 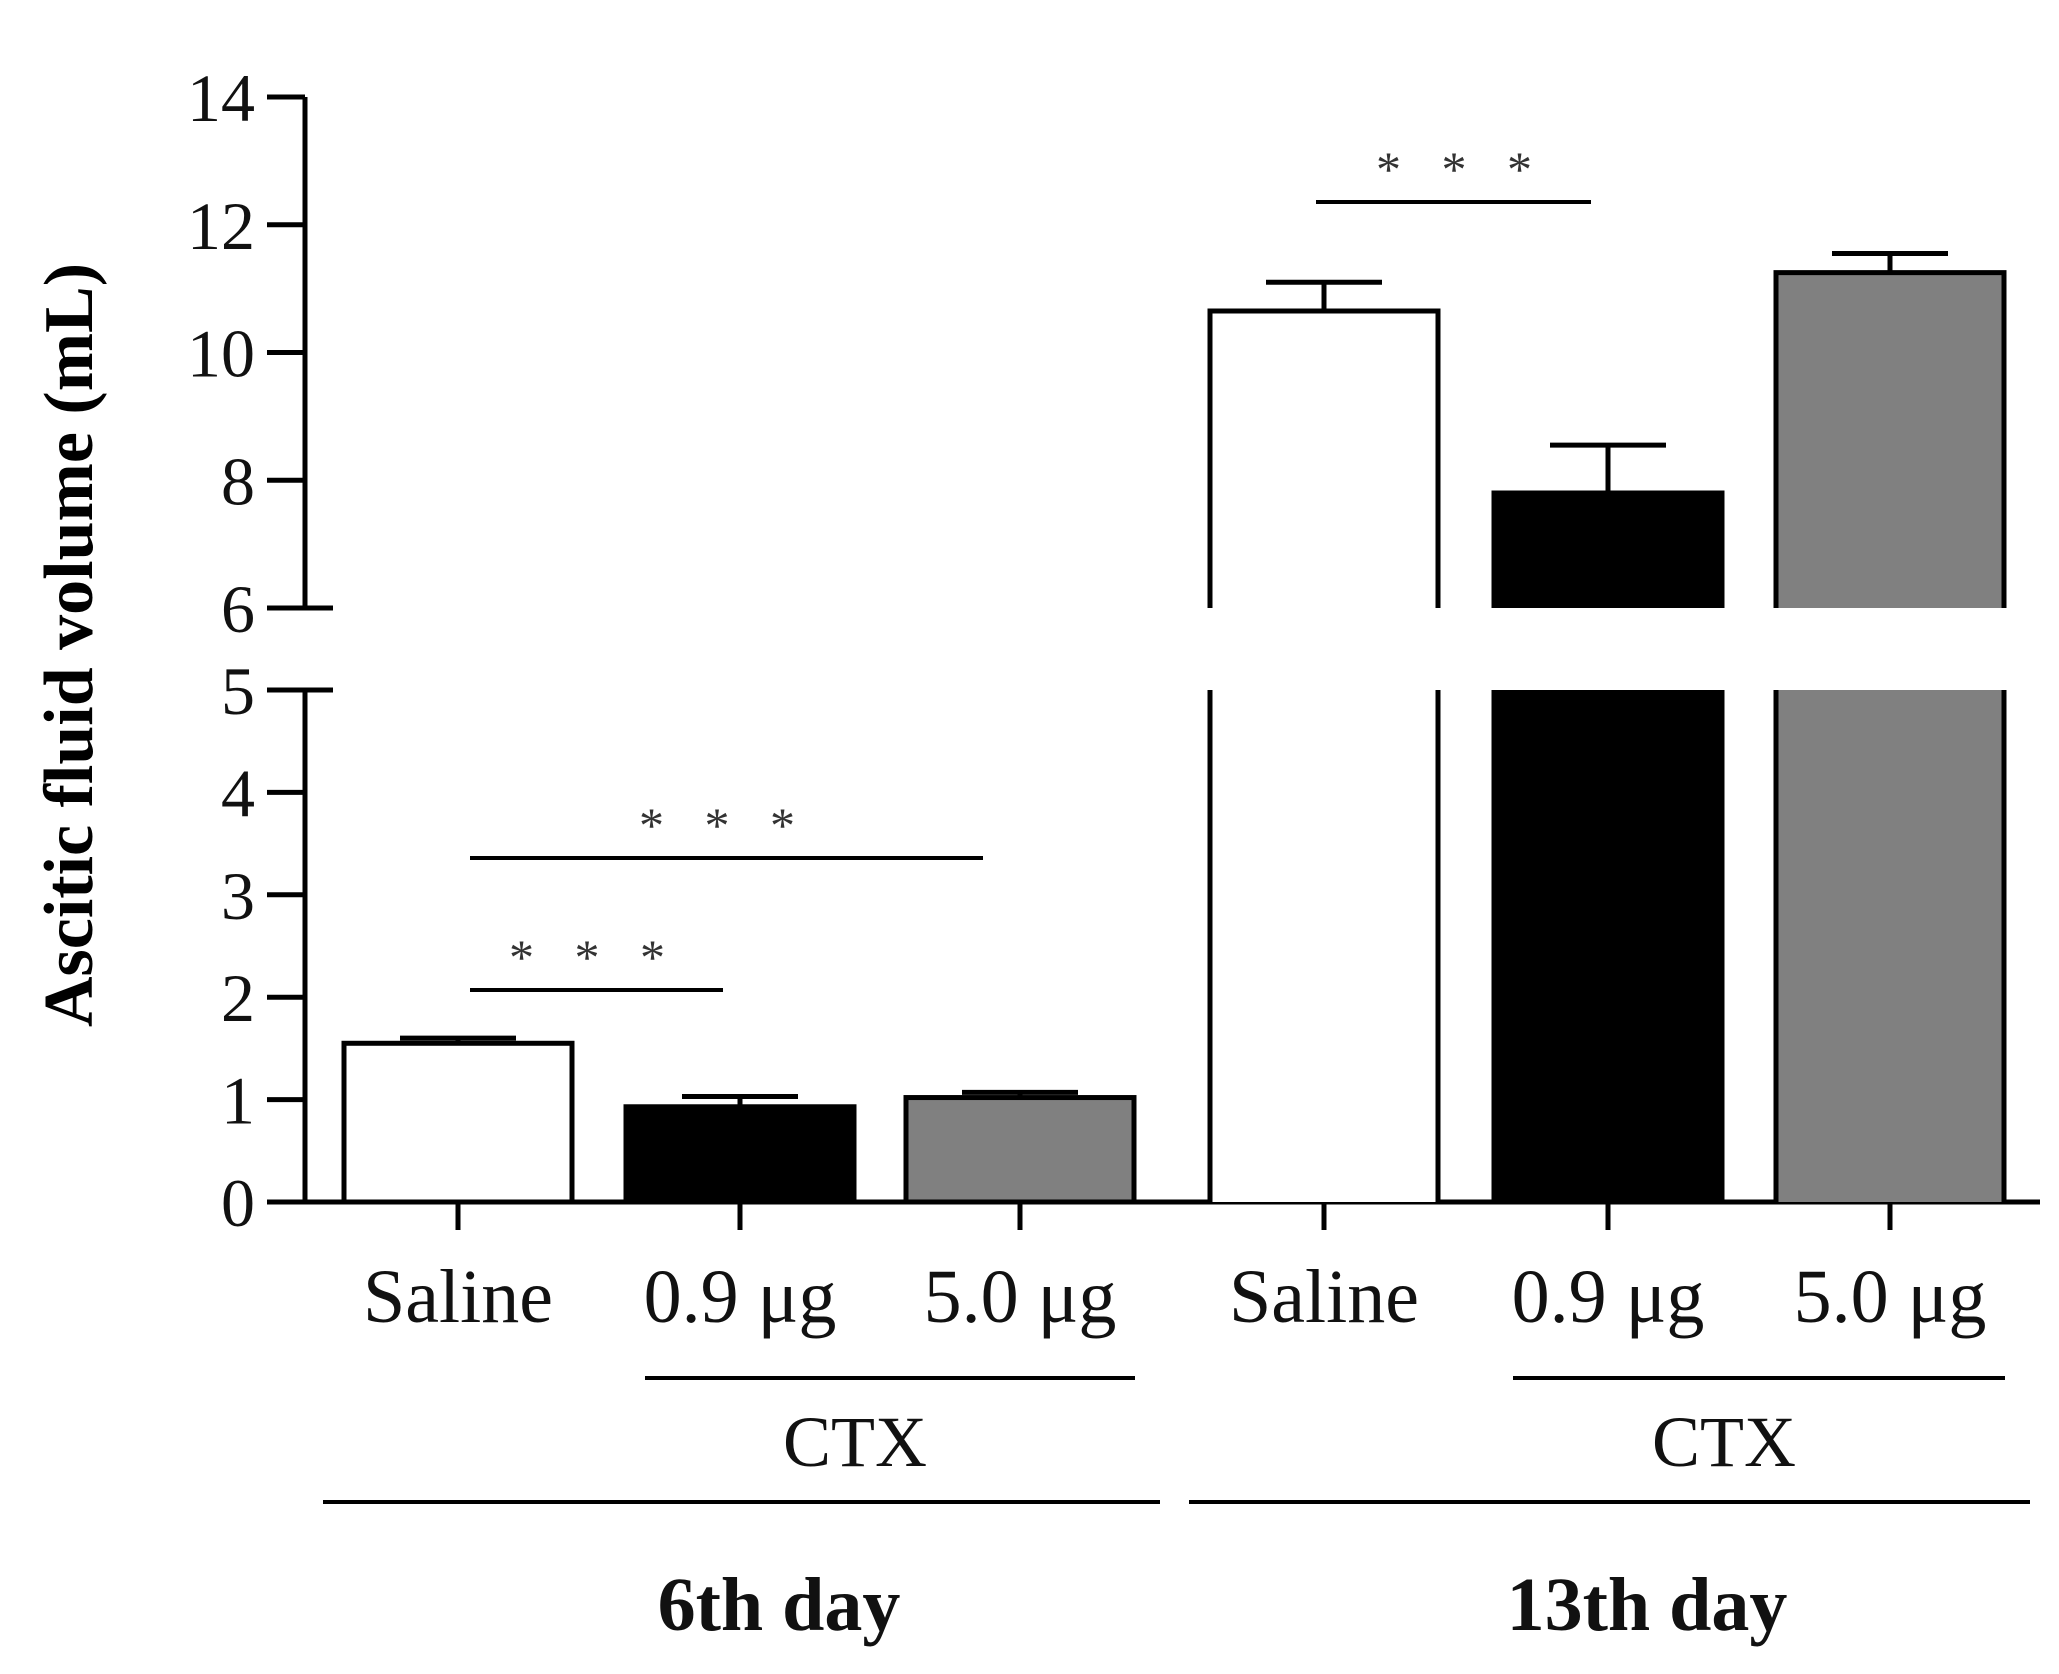 I want to click on y-tick-label: 12, so click(x=221, y=226).